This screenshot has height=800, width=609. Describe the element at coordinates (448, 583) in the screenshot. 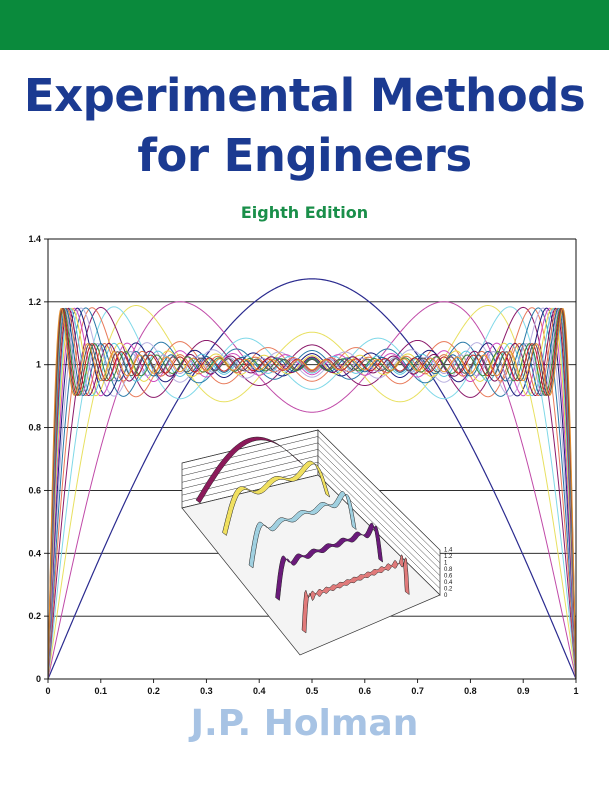

I see `inset-z-tick-label: 0.4` at that location.